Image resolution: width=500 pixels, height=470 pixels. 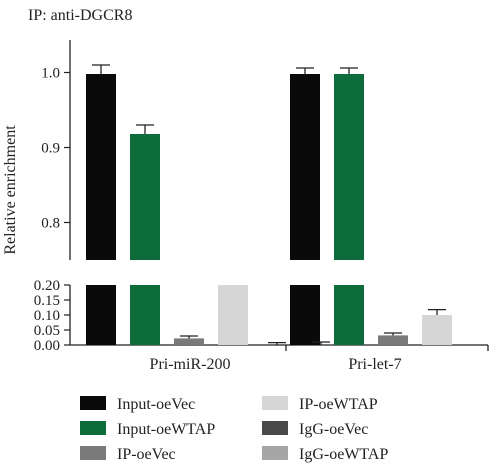 What do you see at coordinates (276, 364) in the screenshot?
I see `chart-category-labels: Pri-miR-200 Pri-let-7` at bounding box center [276, 364].